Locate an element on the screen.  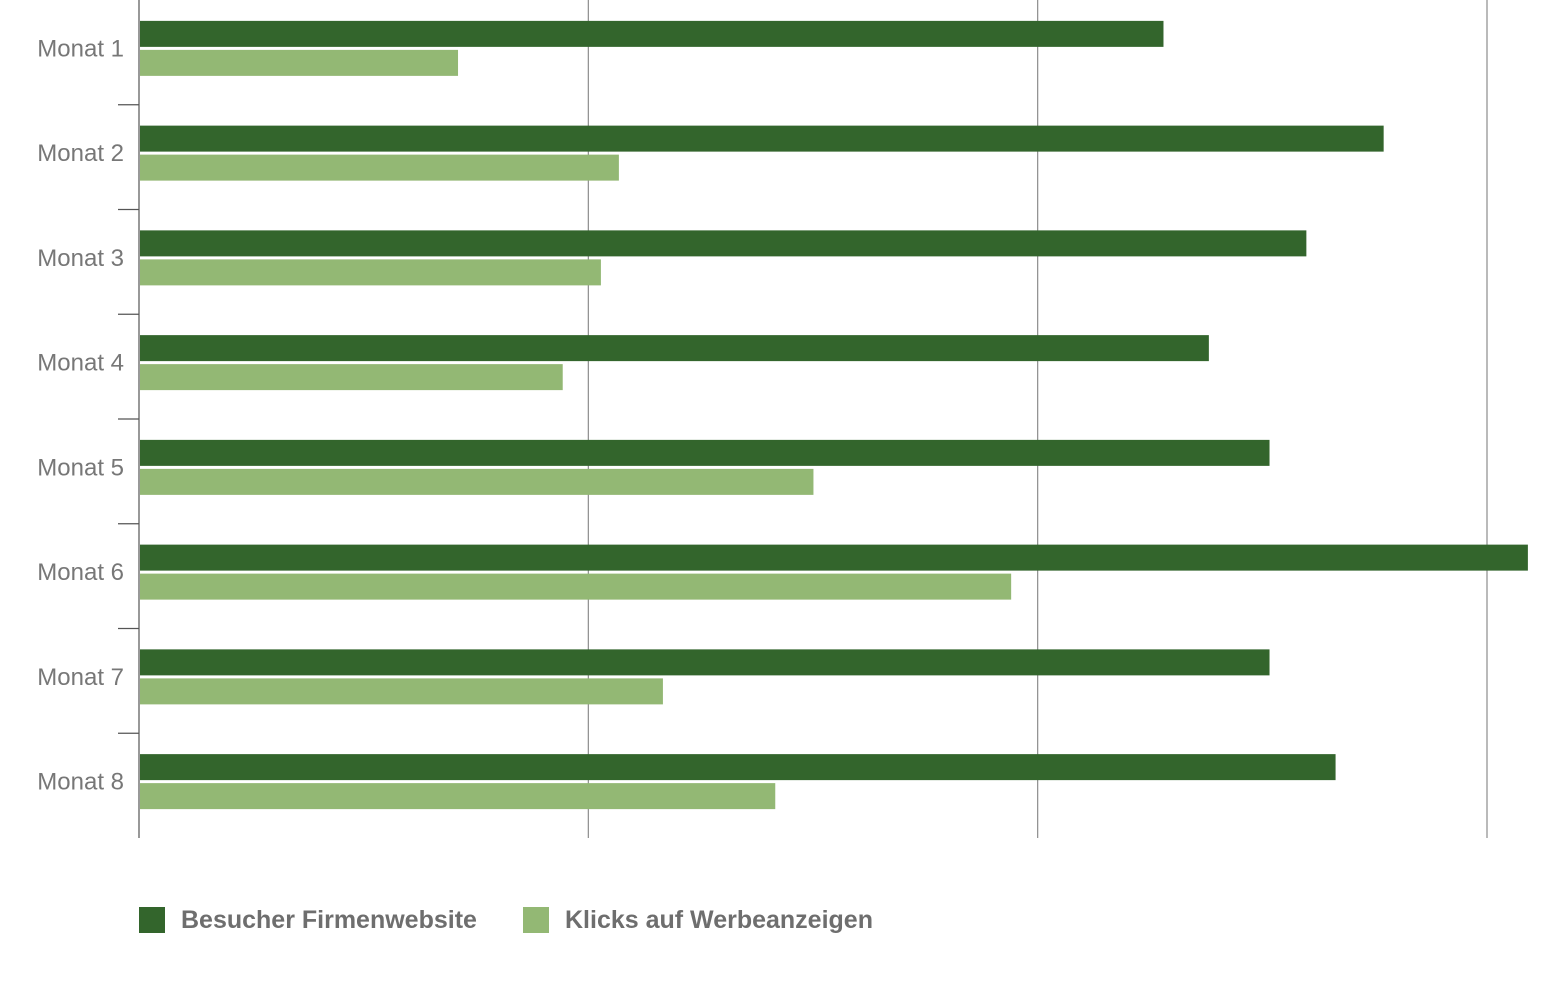
category-label: Monat 2 is located at coordinates (80, 153).